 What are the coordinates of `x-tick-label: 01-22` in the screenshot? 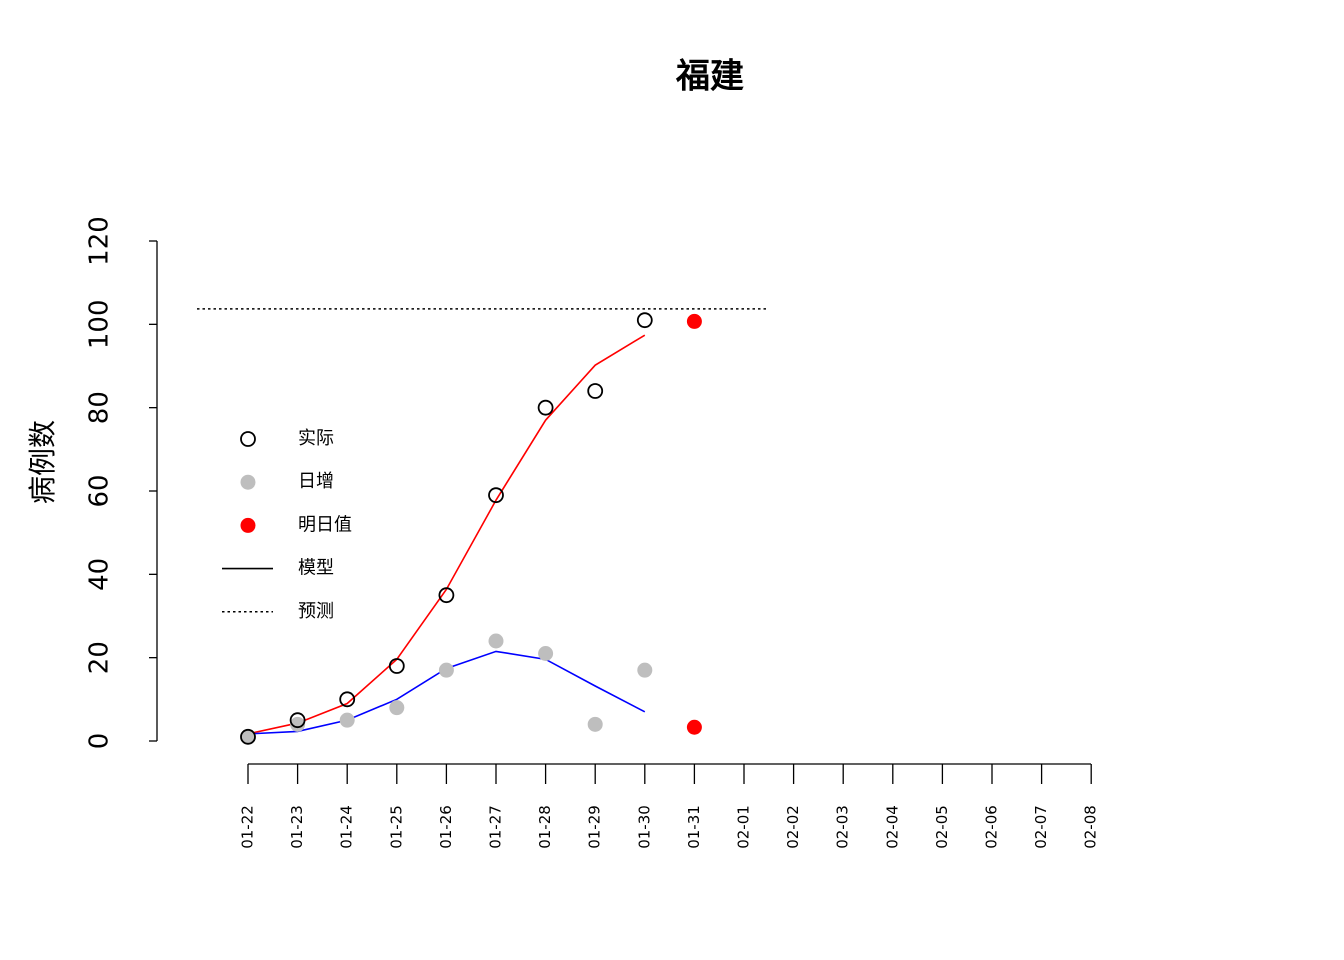 It's located at (248, 827).